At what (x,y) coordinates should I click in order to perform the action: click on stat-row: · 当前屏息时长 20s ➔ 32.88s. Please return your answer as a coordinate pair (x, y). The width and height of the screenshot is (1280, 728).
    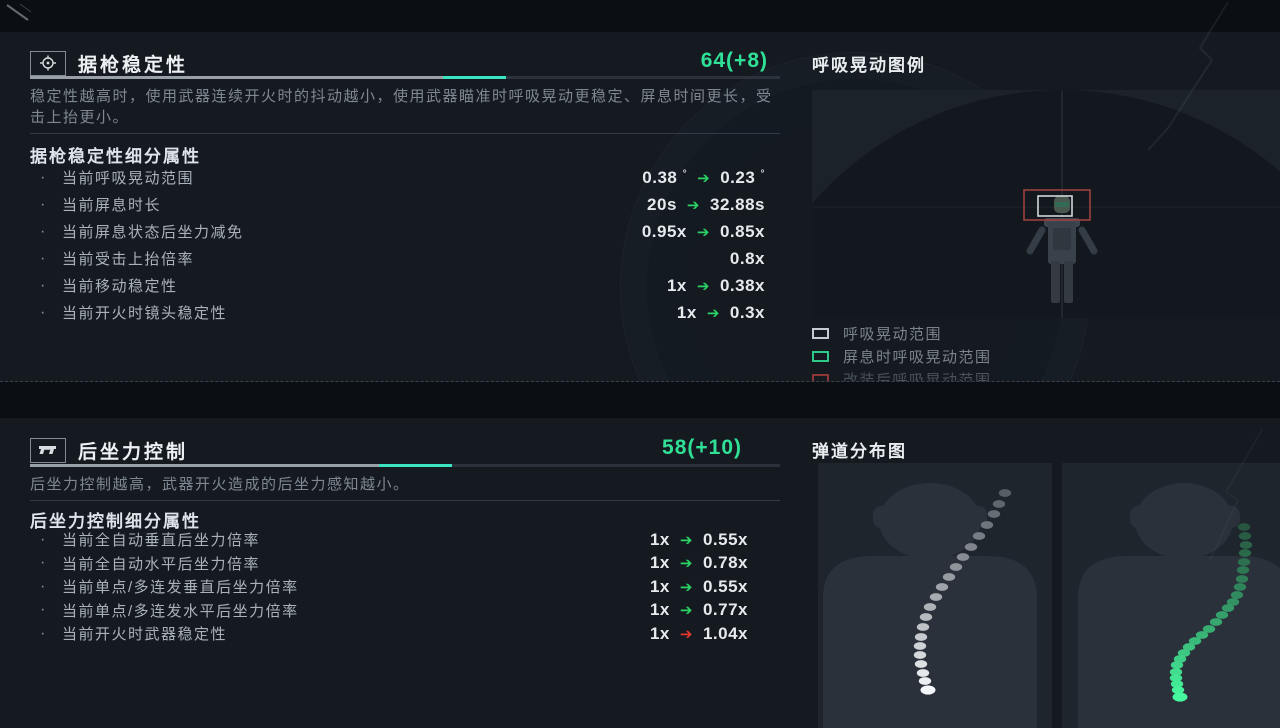
    Looking at the image, I should click on (405, 204).